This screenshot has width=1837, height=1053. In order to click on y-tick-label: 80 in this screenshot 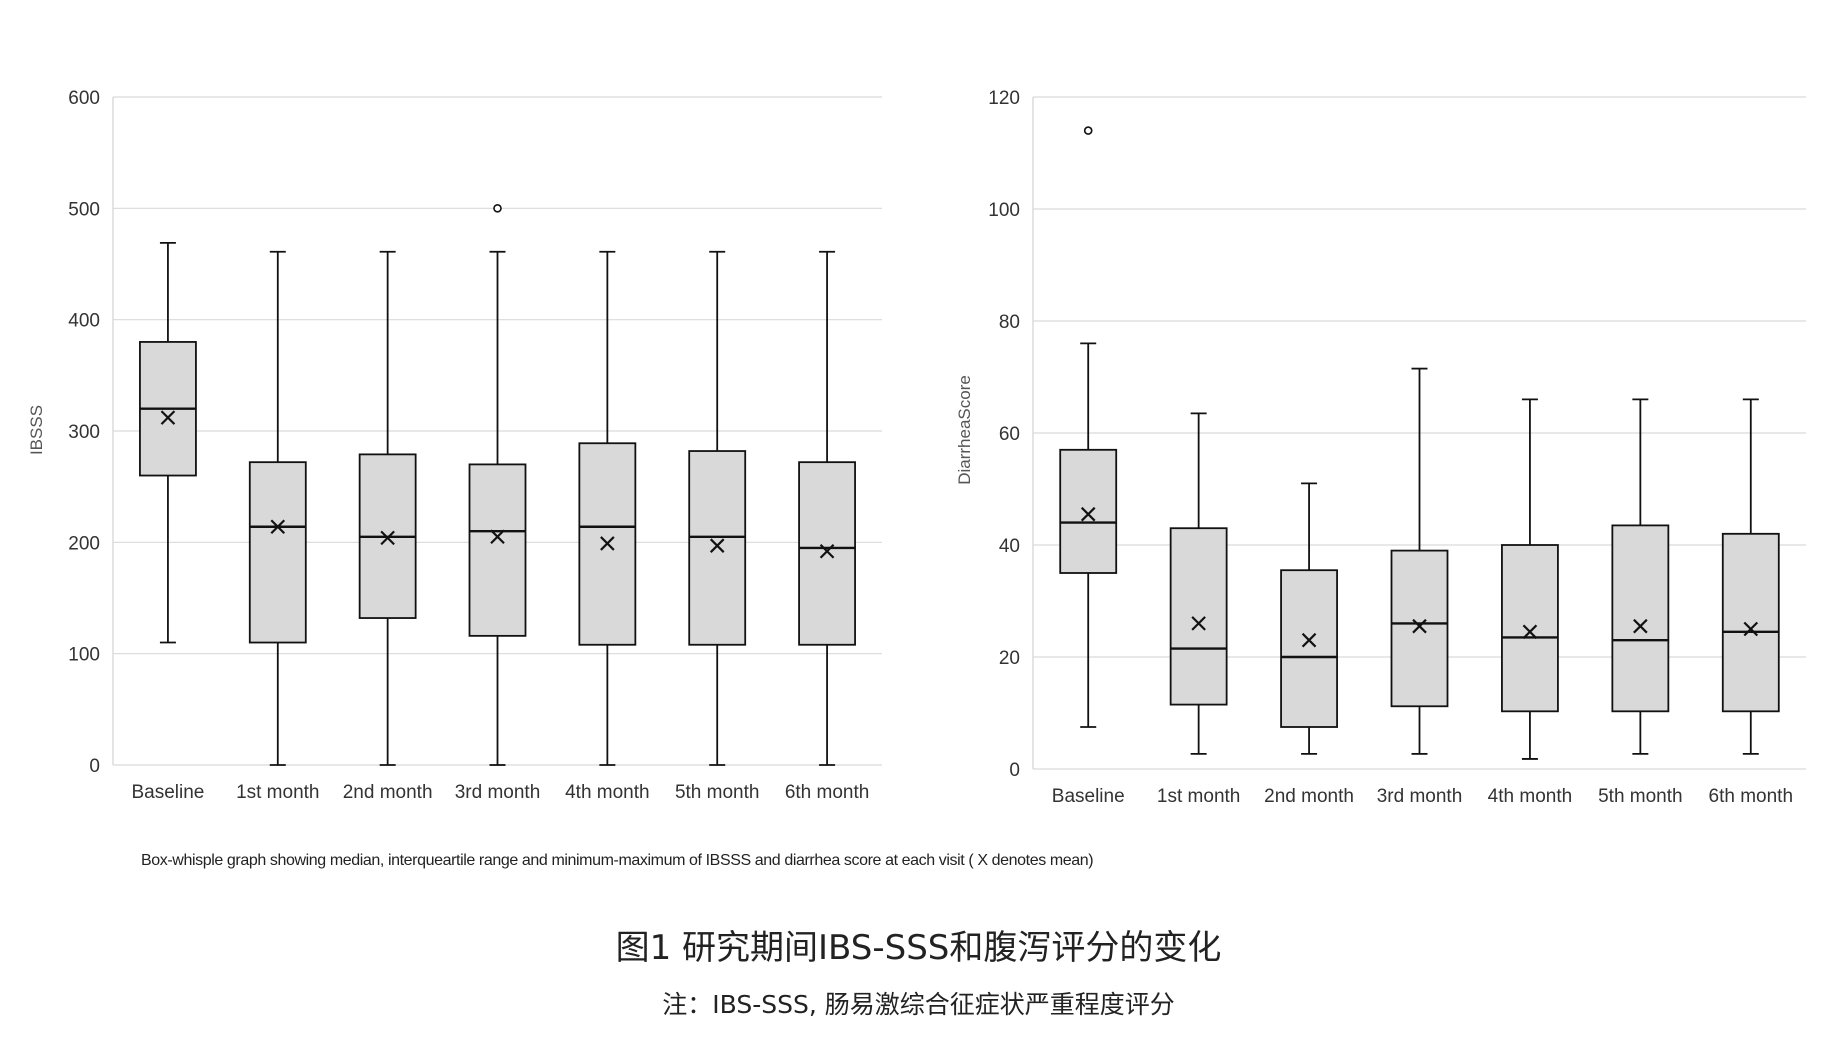, I will do `click(1009, 322)`.